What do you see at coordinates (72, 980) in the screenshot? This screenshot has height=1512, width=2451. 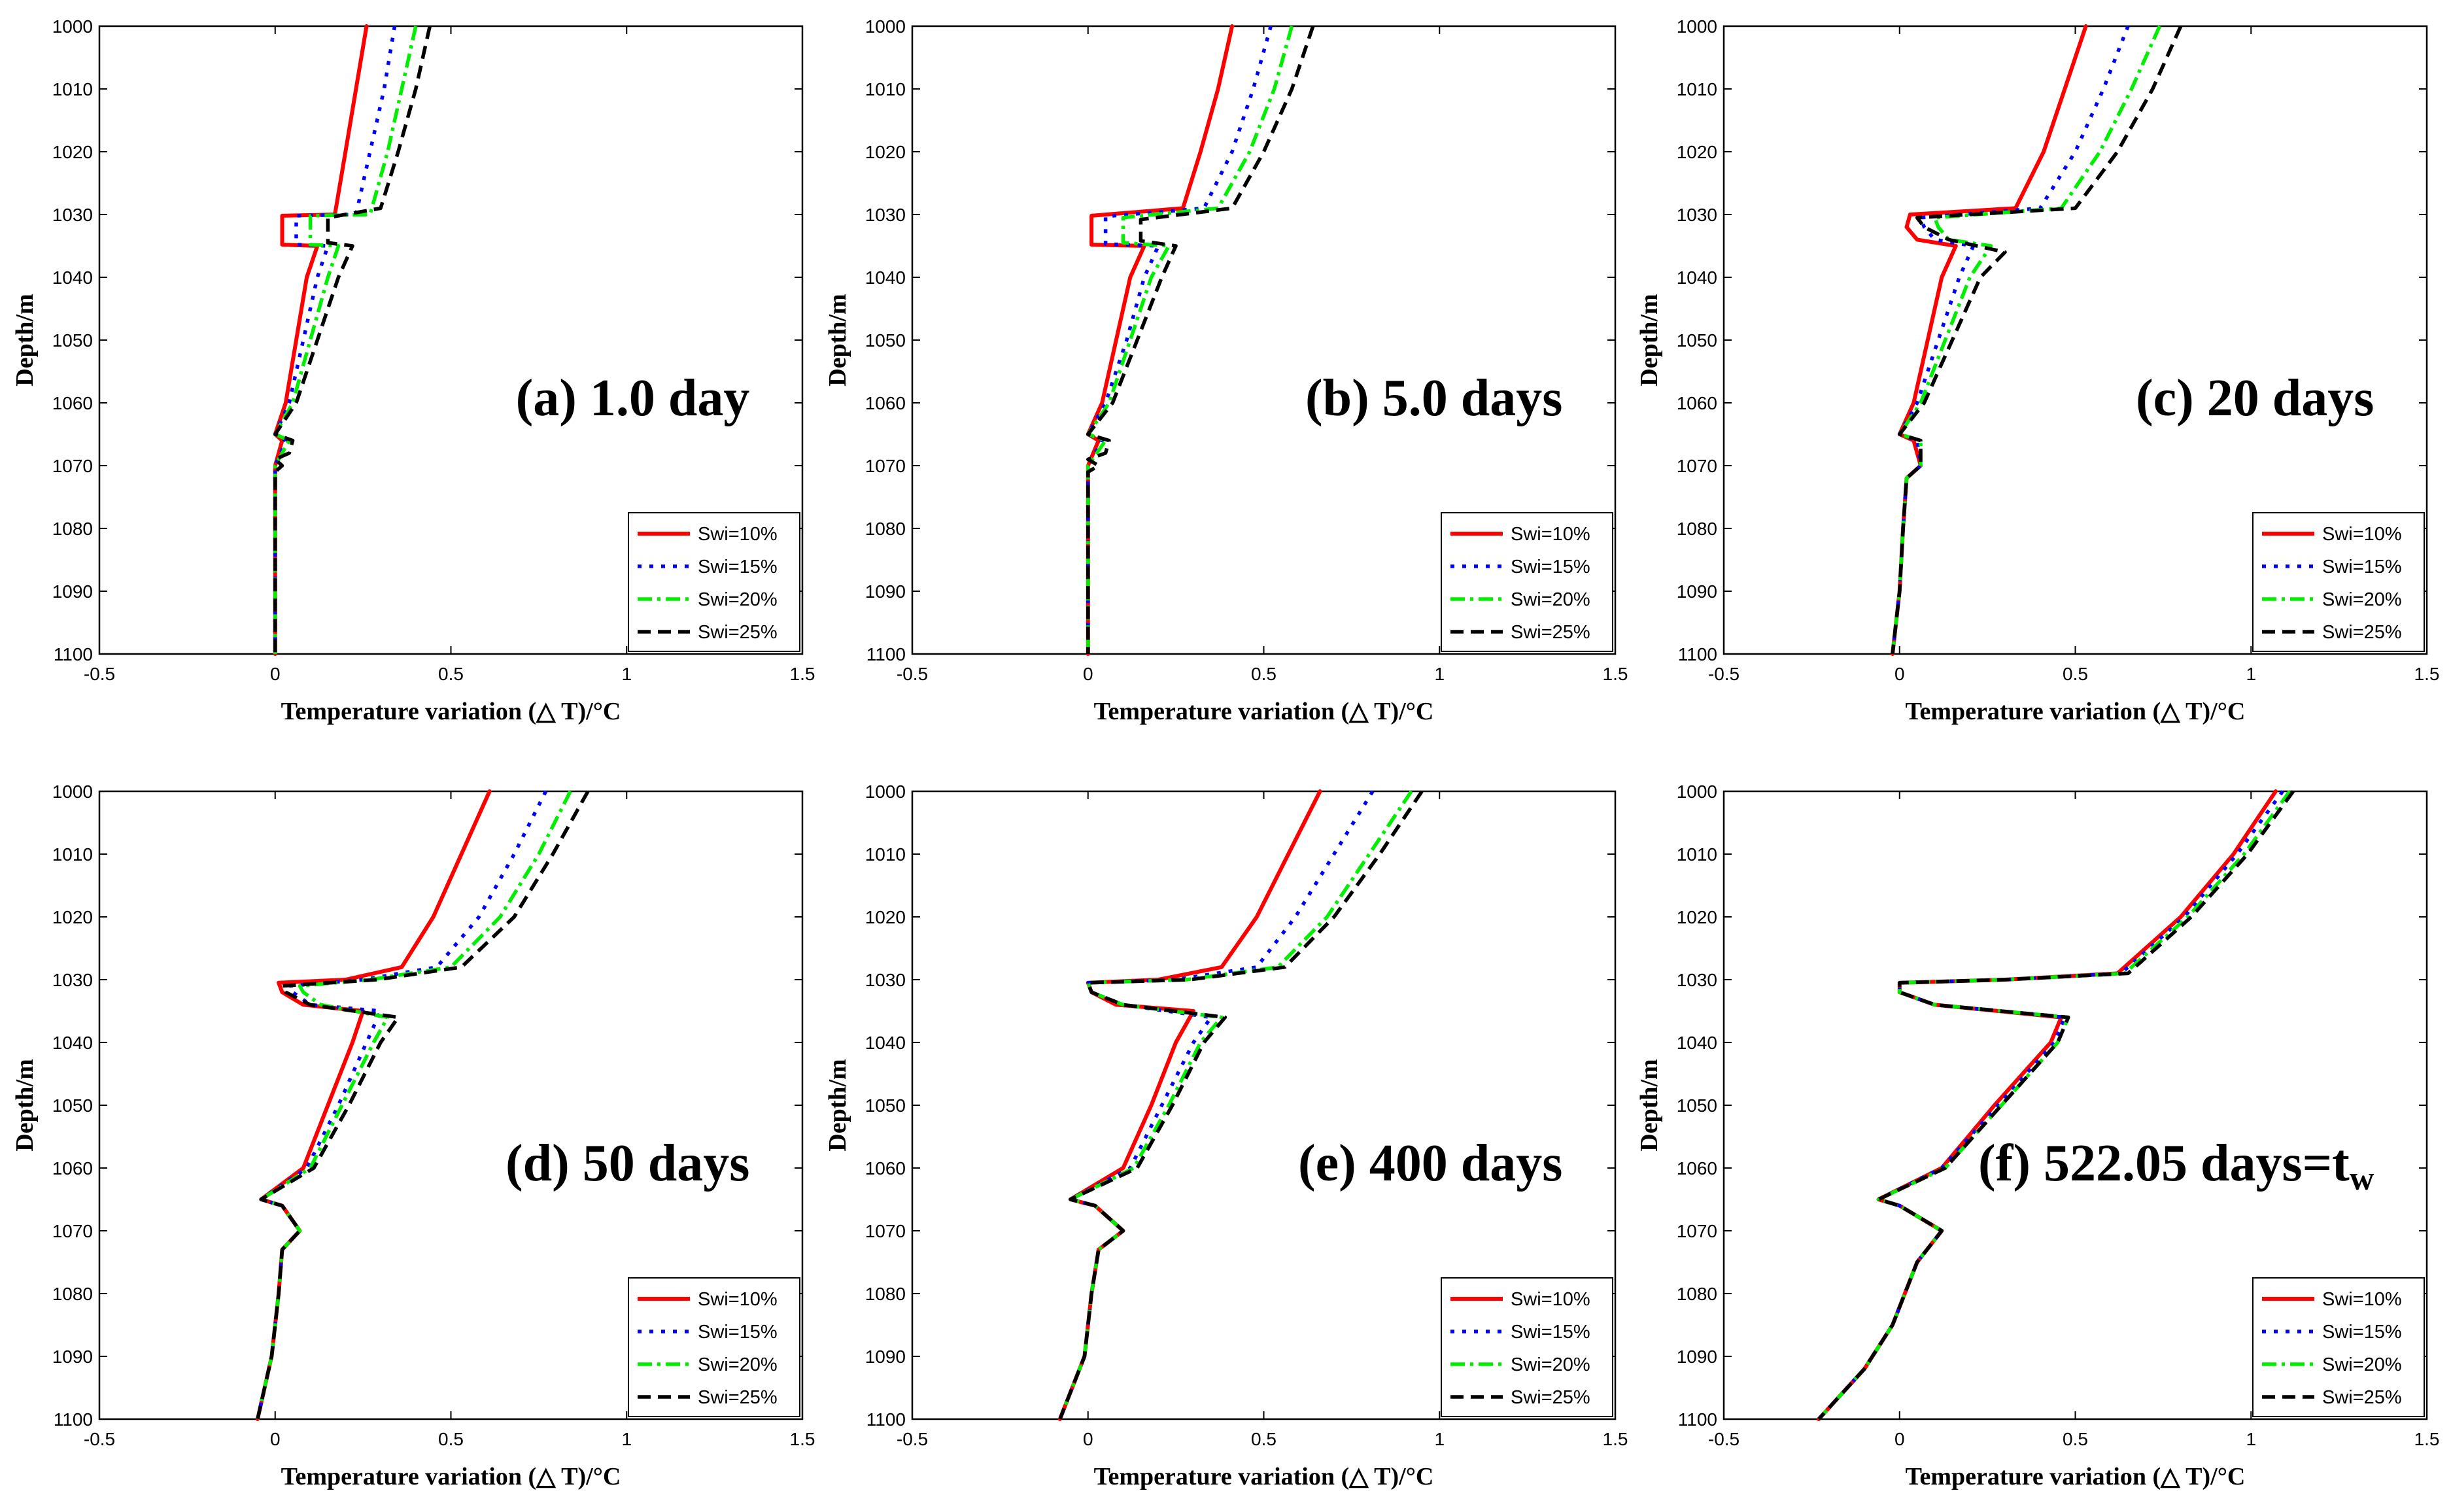 I see `y-tick-label: 1030` at bounding box center [72, 980].